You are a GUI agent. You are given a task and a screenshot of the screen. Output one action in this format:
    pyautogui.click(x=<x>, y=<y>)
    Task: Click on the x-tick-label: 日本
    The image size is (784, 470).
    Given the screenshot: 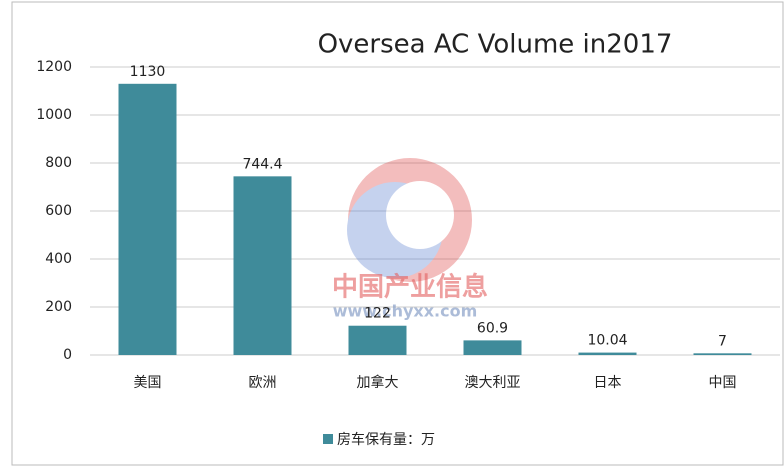 What is the action you would take?
    pyautogui.click(x=608, y=383)
    